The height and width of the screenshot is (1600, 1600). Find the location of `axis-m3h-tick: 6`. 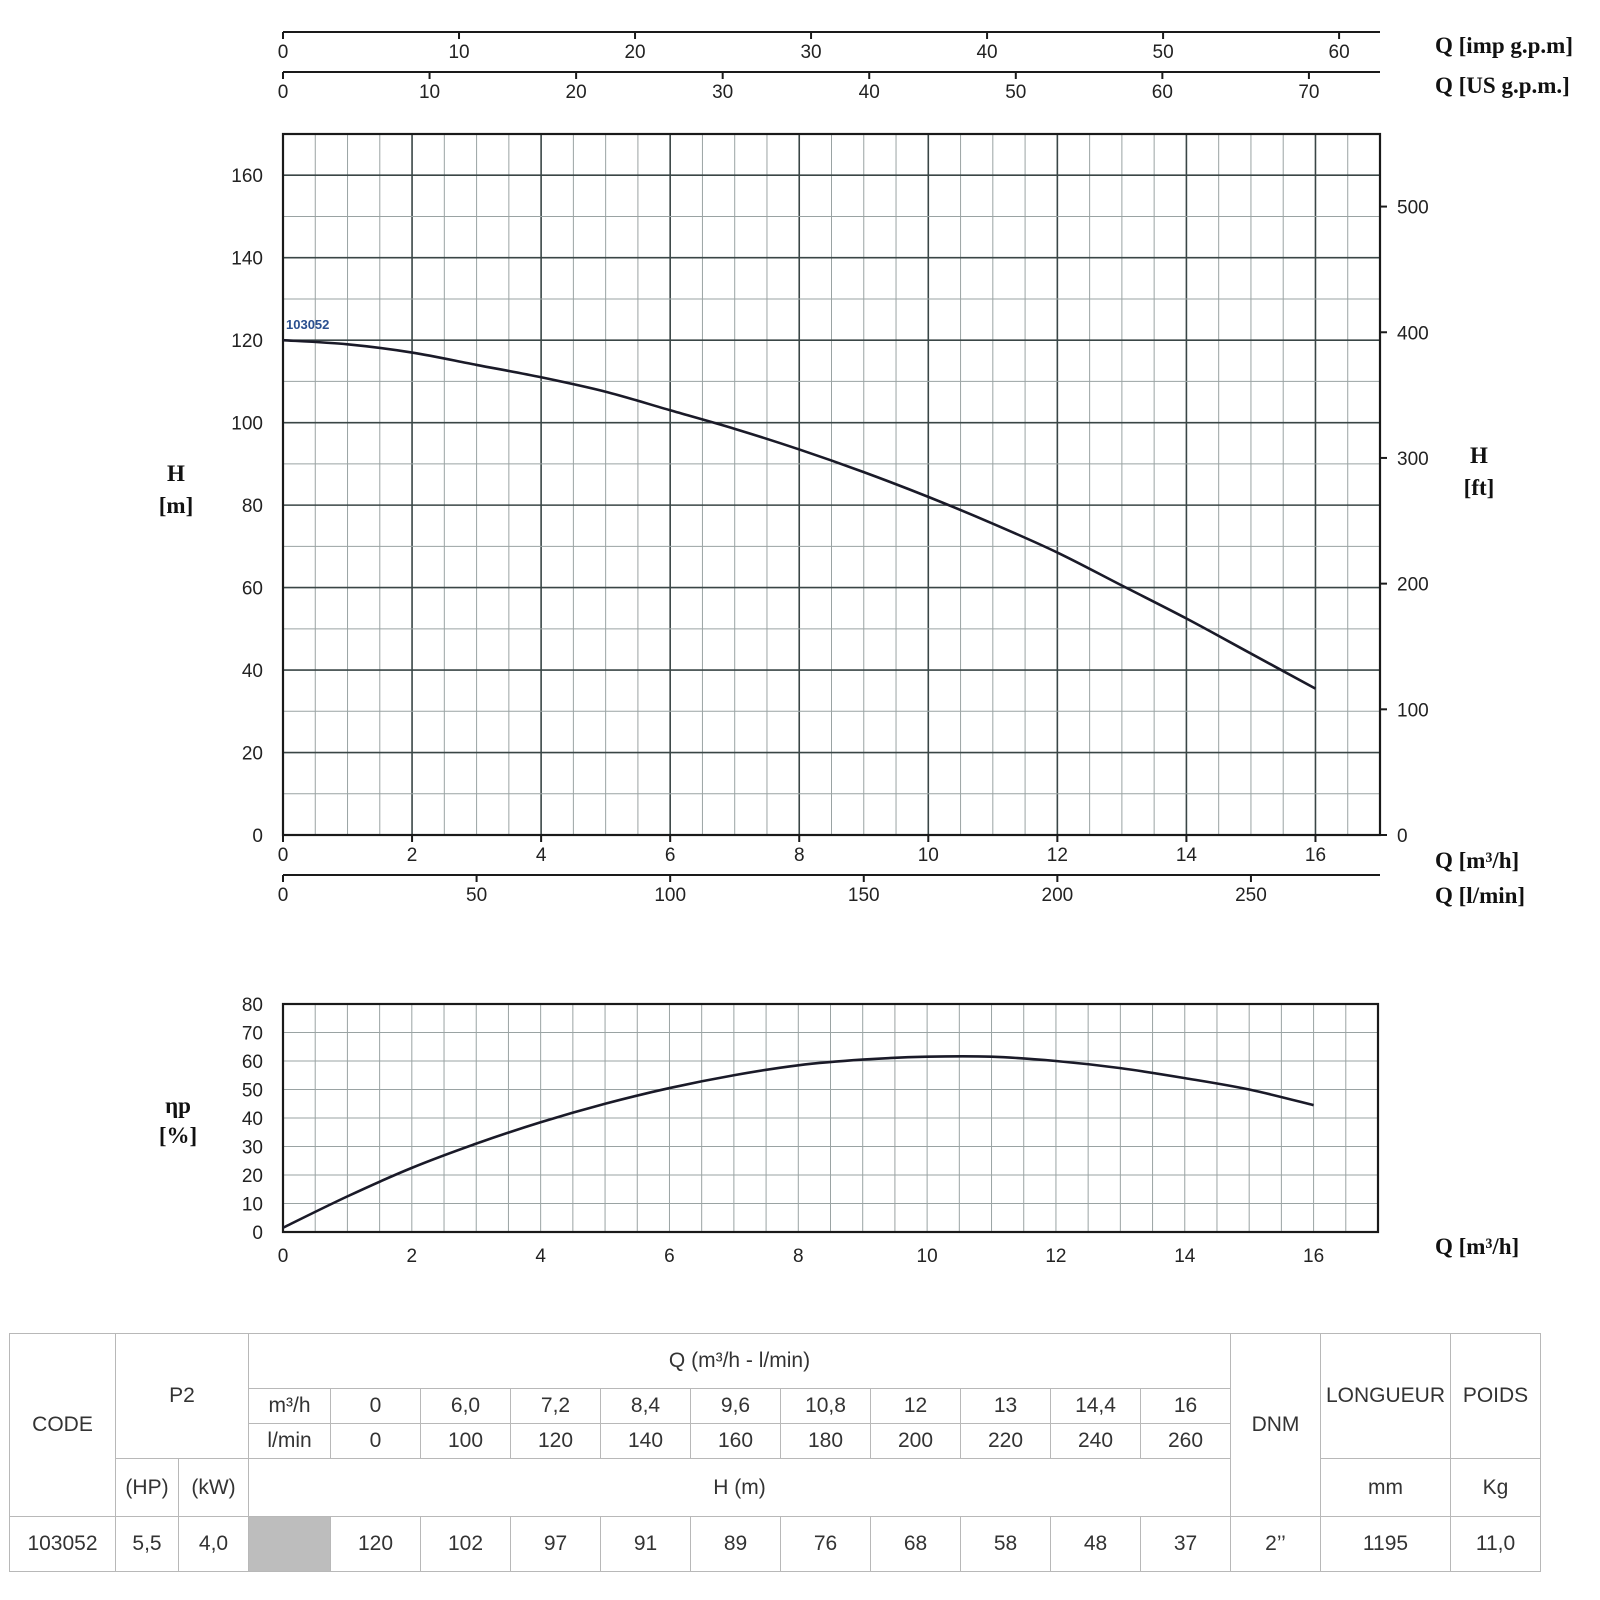

axis-m3h-tick: 6 is located at coordinates (670, 855).